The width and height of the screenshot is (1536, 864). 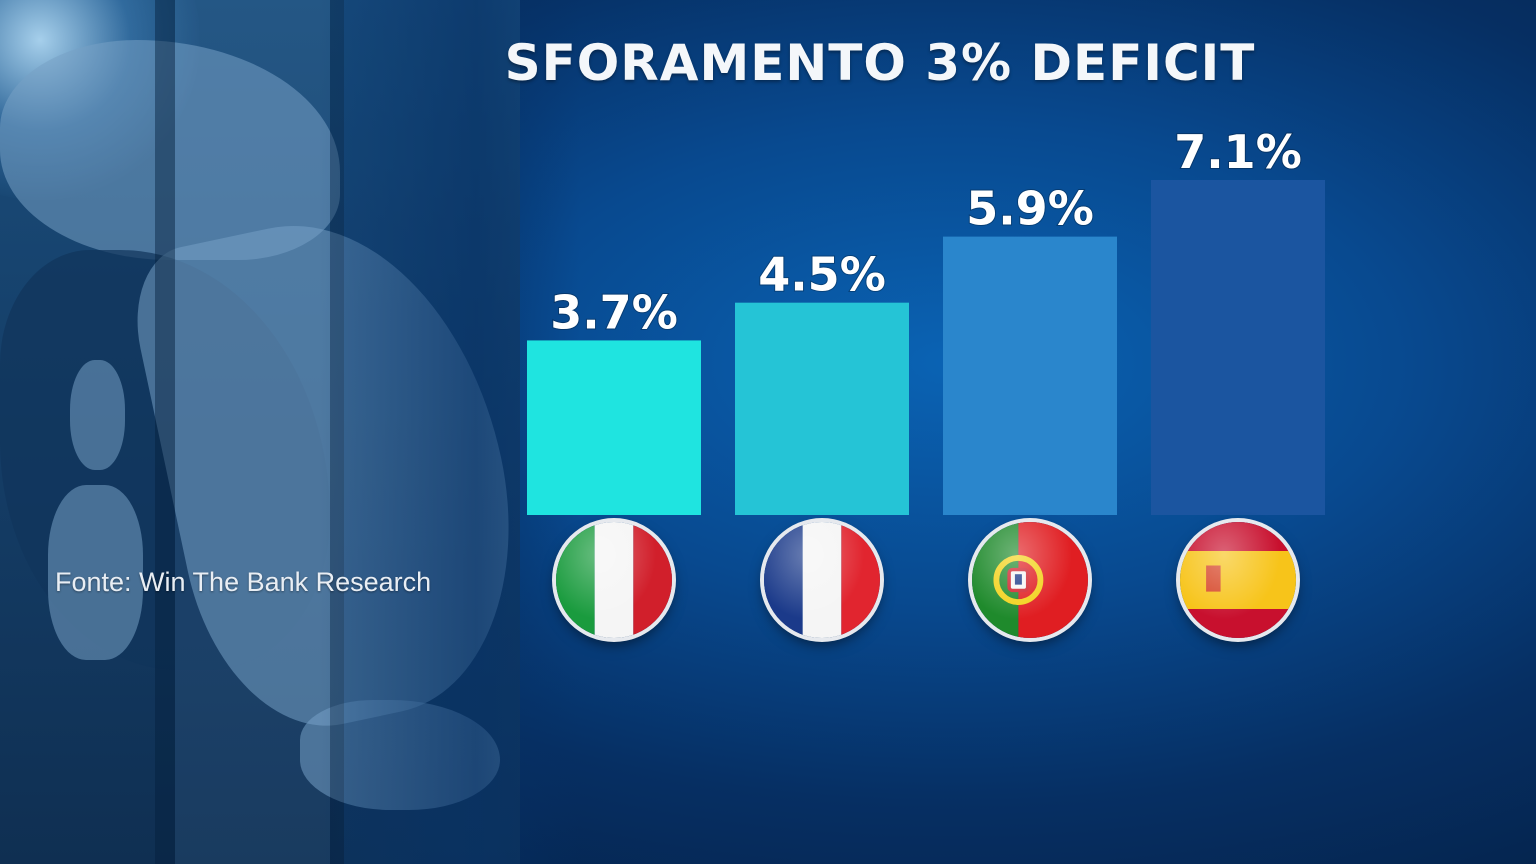 What do you see at coordinates (614, 312) in the screenshot?
I see `bar-value-label-italy: 3.7%` at bounding box center [614, 312].